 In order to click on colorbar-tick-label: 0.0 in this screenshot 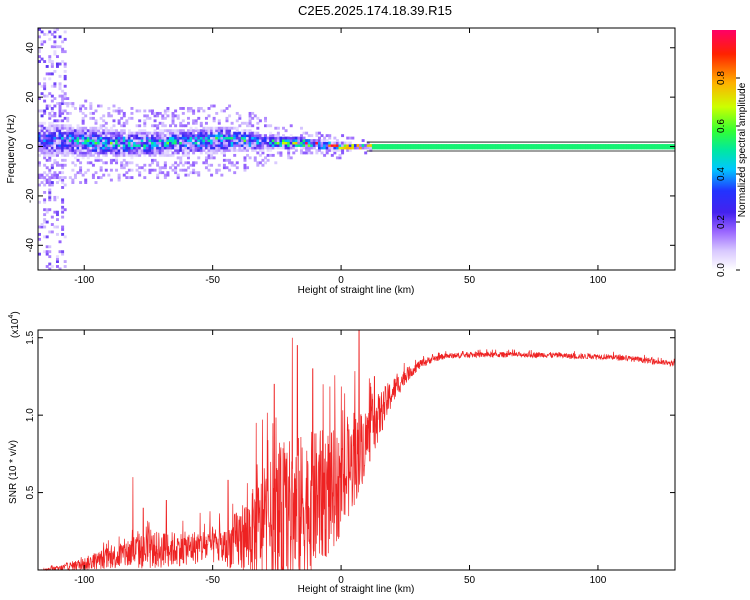, I will do `click(721, 270)`.